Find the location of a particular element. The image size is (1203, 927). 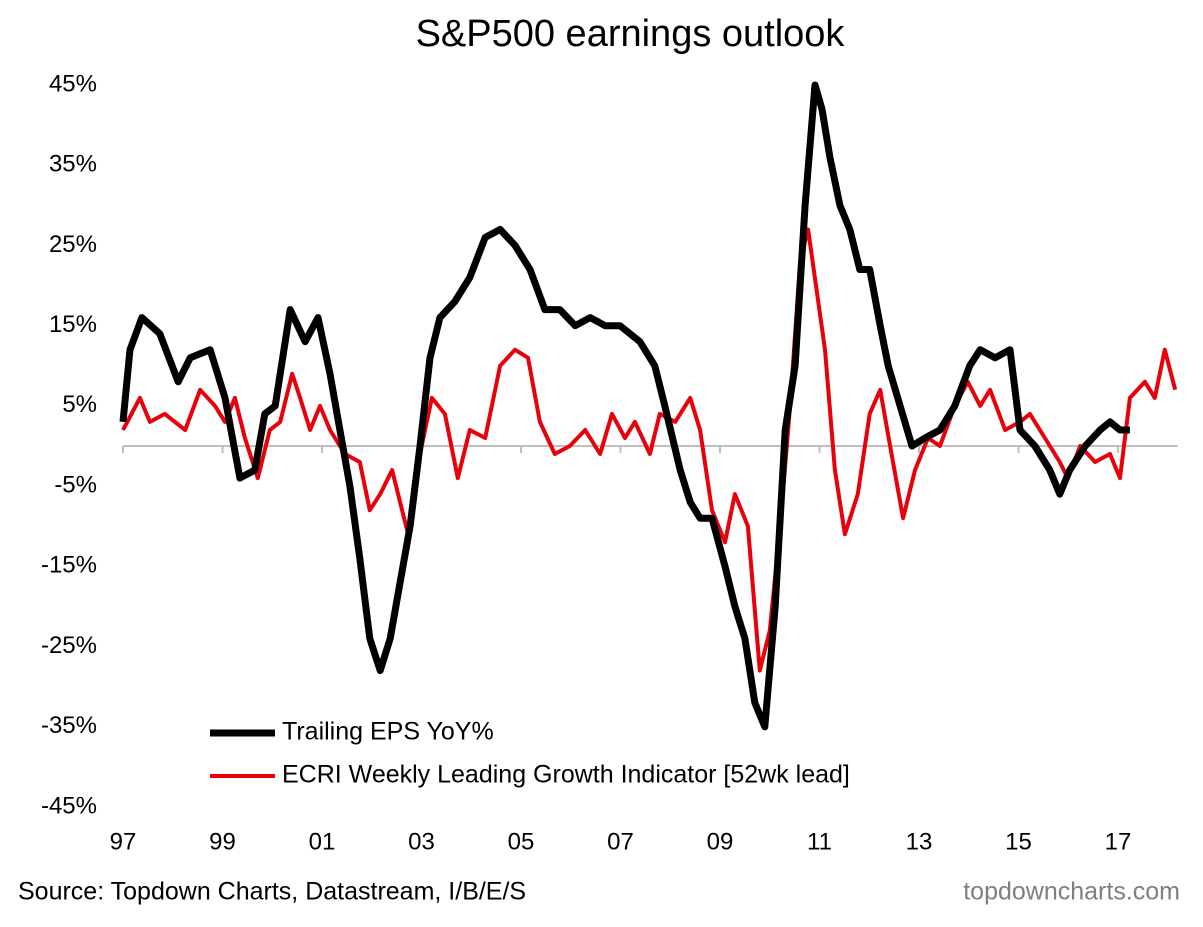

y-tick-label: -15% is located at coordinates (69, 565).